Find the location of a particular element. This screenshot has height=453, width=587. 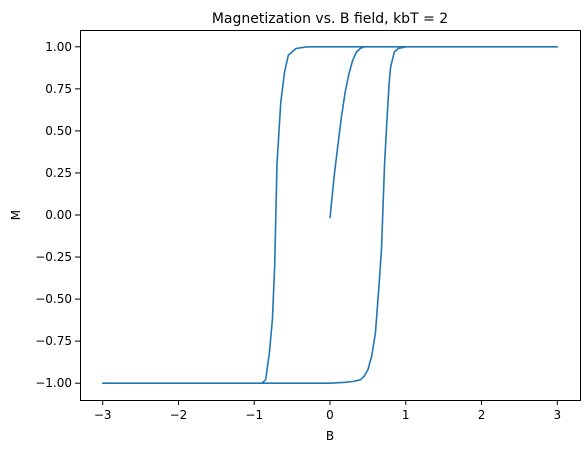

y-tick-label: 0.00 is located at coordinates (58, 215).